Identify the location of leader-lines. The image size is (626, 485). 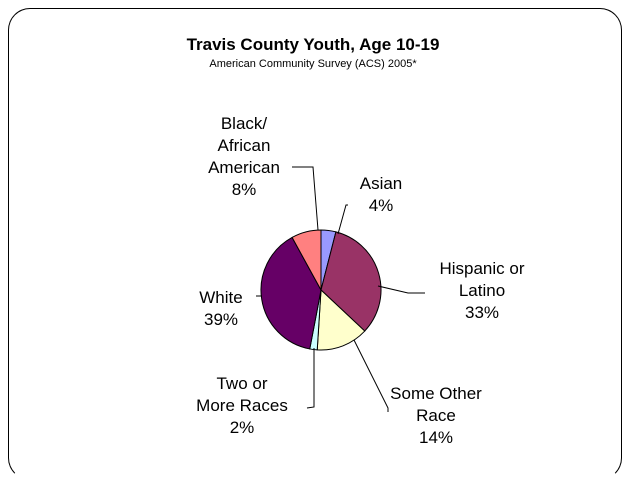
(340, 289).